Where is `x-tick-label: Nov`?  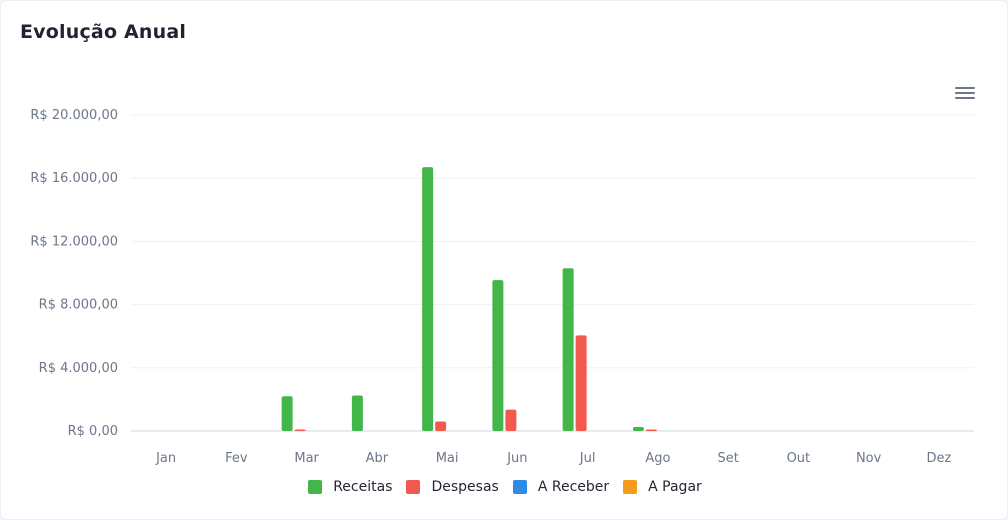
x-tick-label: Nov is located at coordinates (869, 458).